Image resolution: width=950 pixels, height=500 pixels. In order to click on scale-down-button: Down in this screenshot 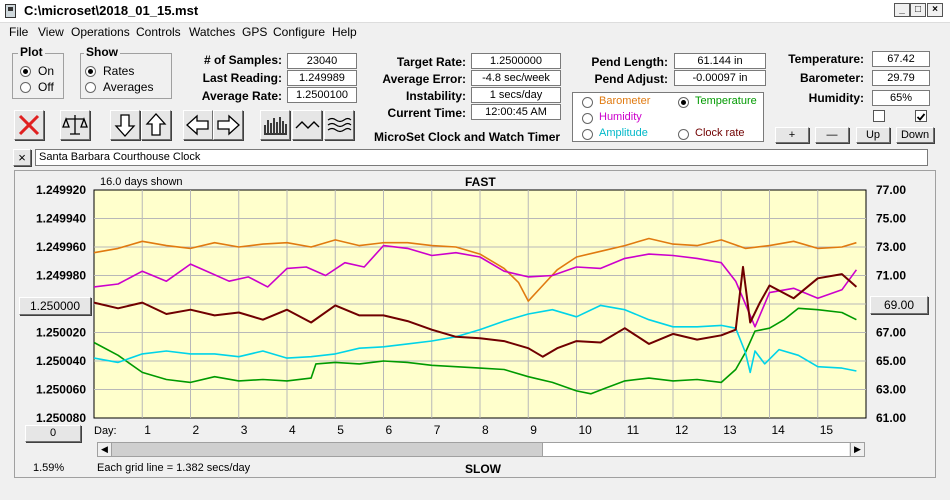, I will do `click(915, 135)`.